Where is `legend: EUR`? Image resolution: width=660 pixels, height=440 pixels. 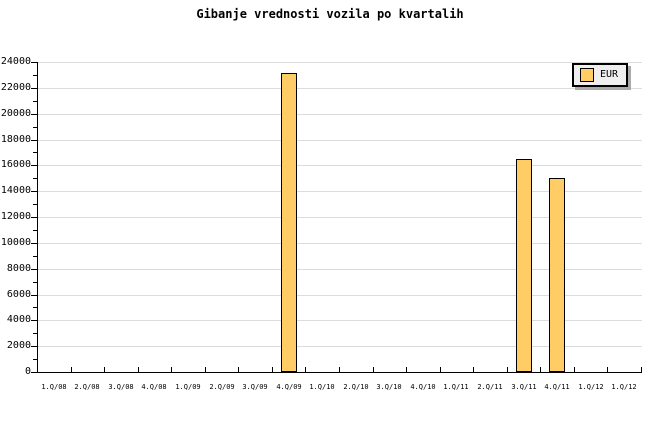
legend: EUR is located at coordinates (600, 75).